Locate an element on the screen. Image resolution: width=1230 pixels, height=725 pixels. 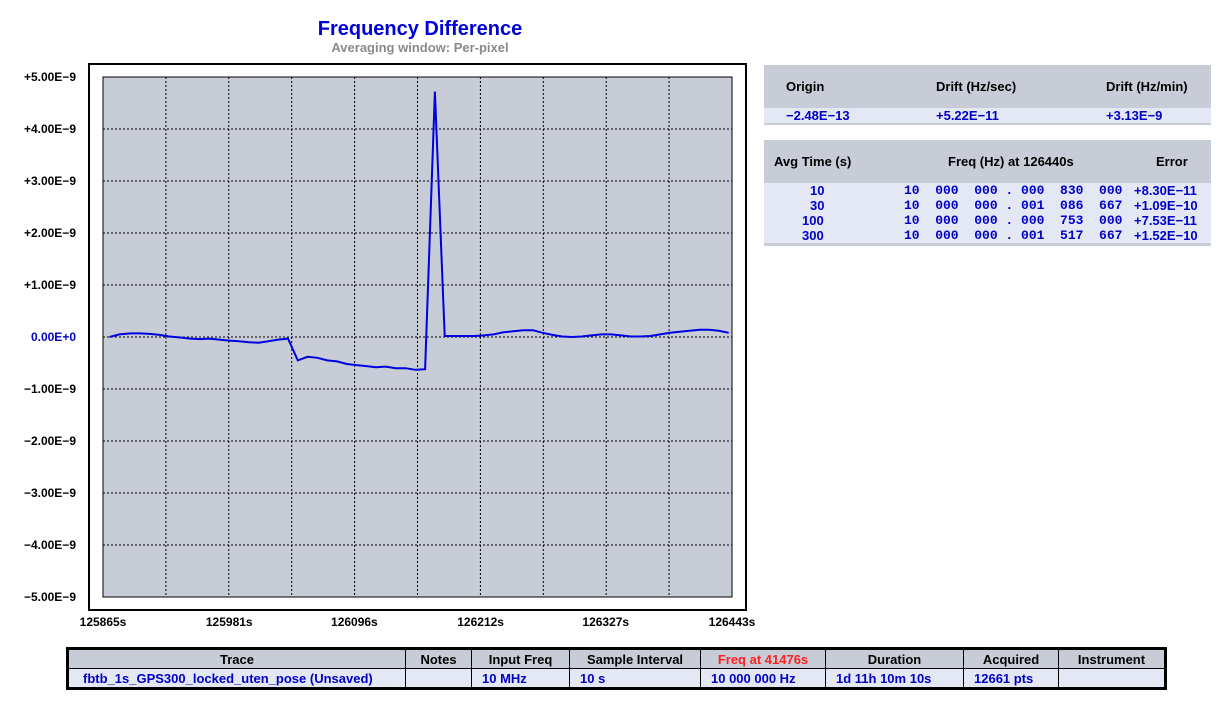
sample-interval-cell: 10 s is located at coordinates (635, 678).